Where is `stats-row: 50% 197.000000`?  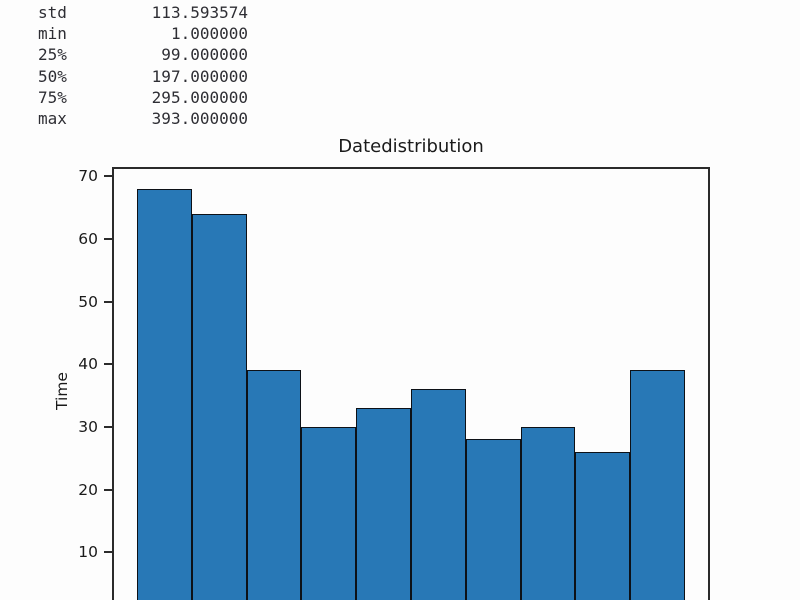 stats-row: 50% 197.000000 is located at coordinates (143, 76).